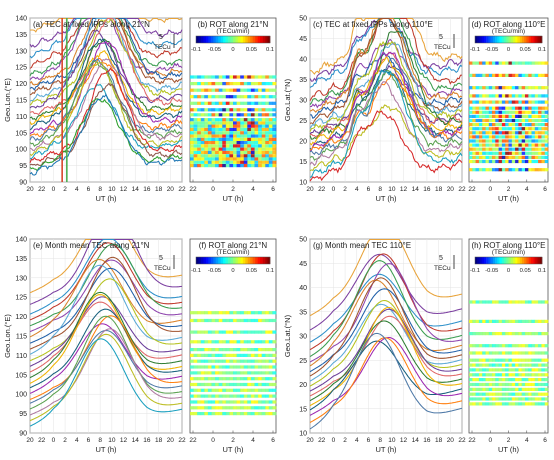 The width and height of the screenshot is (554, 460). Describe the element at coordinates (91, 24) in the screenshot. I see `panel-title: (a) TEC at fixed IPPs along 21°N` at that location.